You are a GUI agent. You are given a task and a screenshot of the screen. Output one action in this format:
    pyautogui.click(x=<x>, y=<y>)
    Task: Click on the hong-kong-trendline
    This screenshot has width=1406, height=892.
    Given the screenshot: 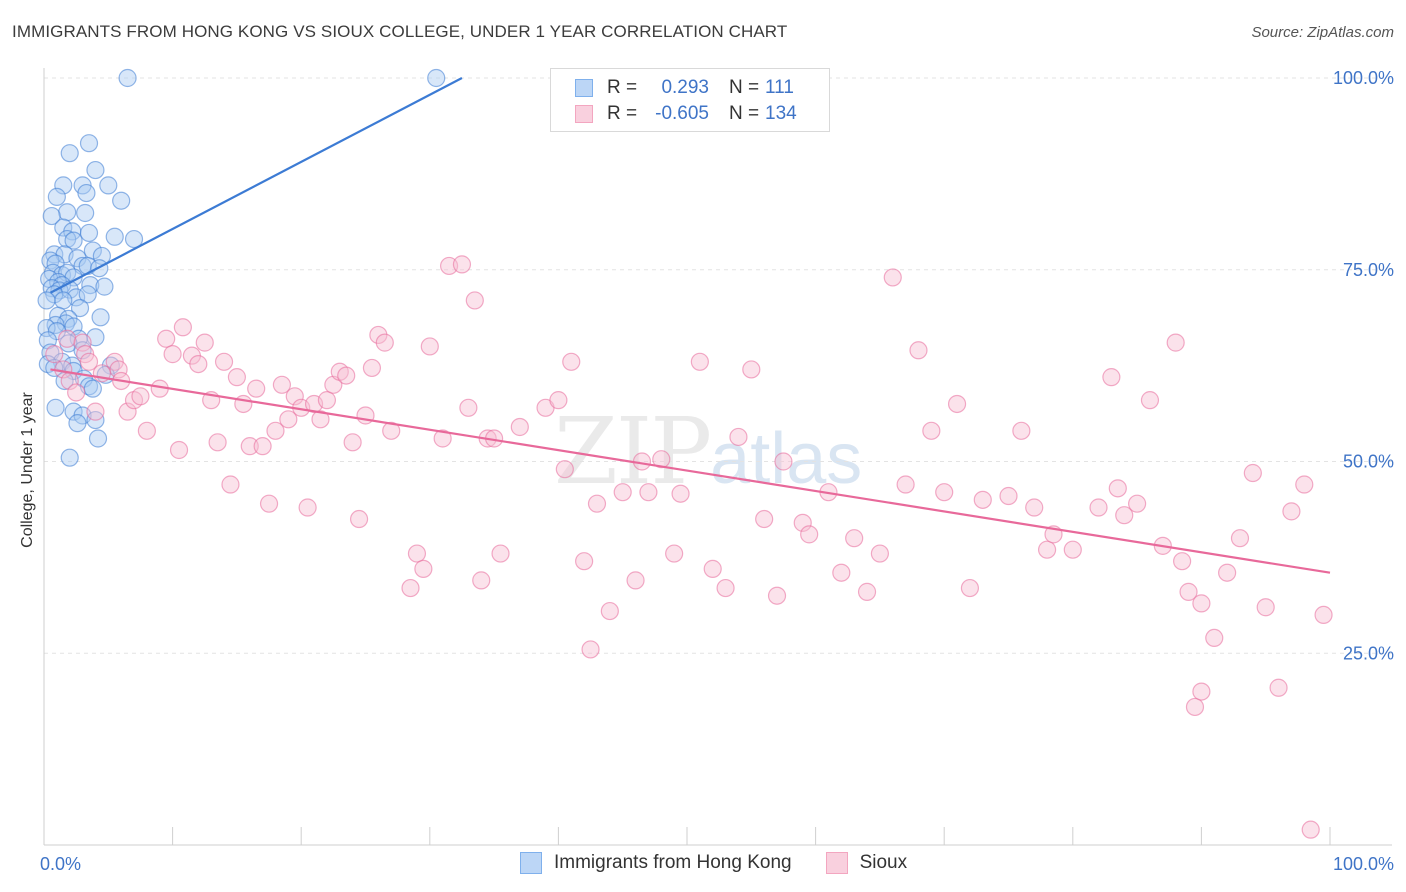 What is the action you would take?
    pyautogui.click(x=256, y=185)
    